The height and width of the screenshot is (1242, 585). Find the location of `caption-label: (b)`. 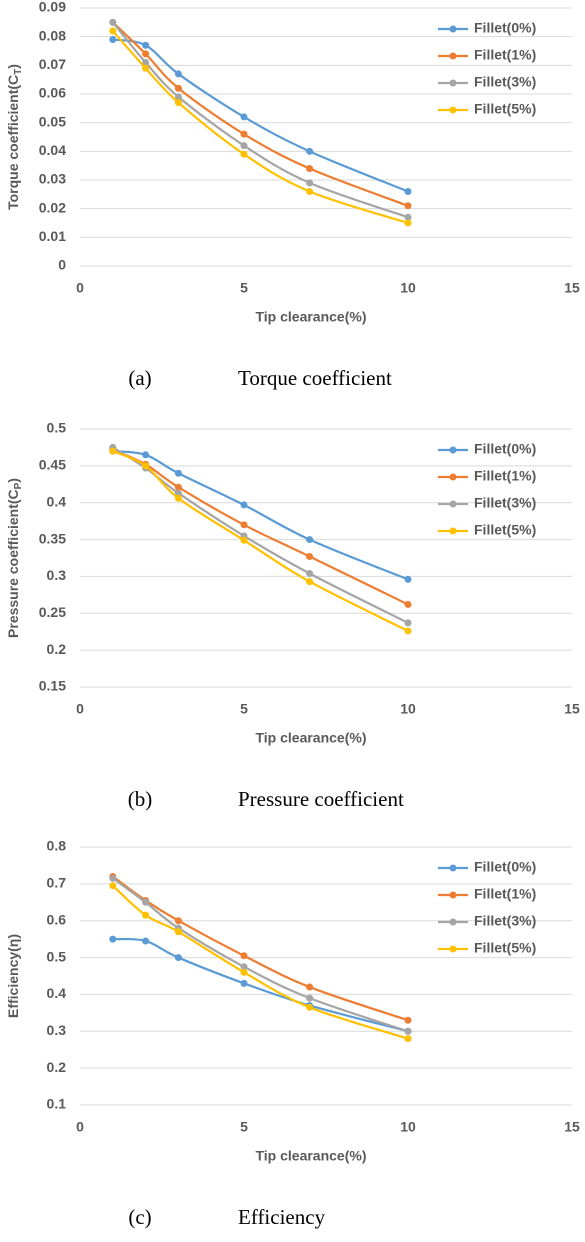

caption-label: (b) is located at coordinates (140, 799).